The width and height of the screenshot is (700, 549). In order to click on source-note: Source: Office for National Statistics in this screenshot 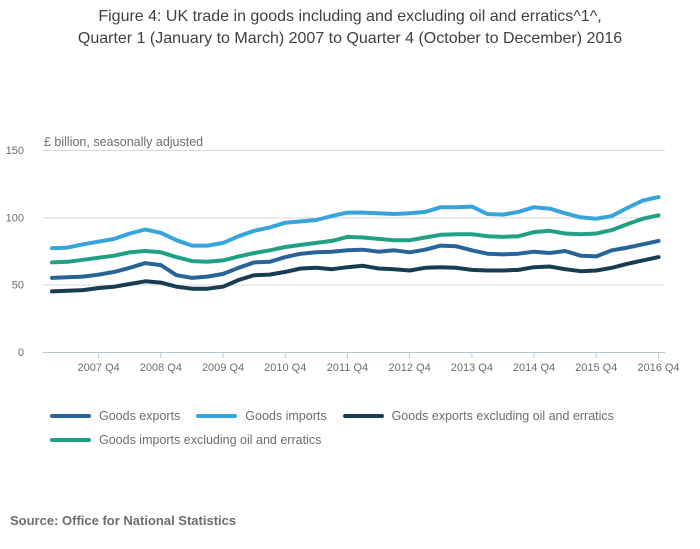, I will do `click(123, 520)`.